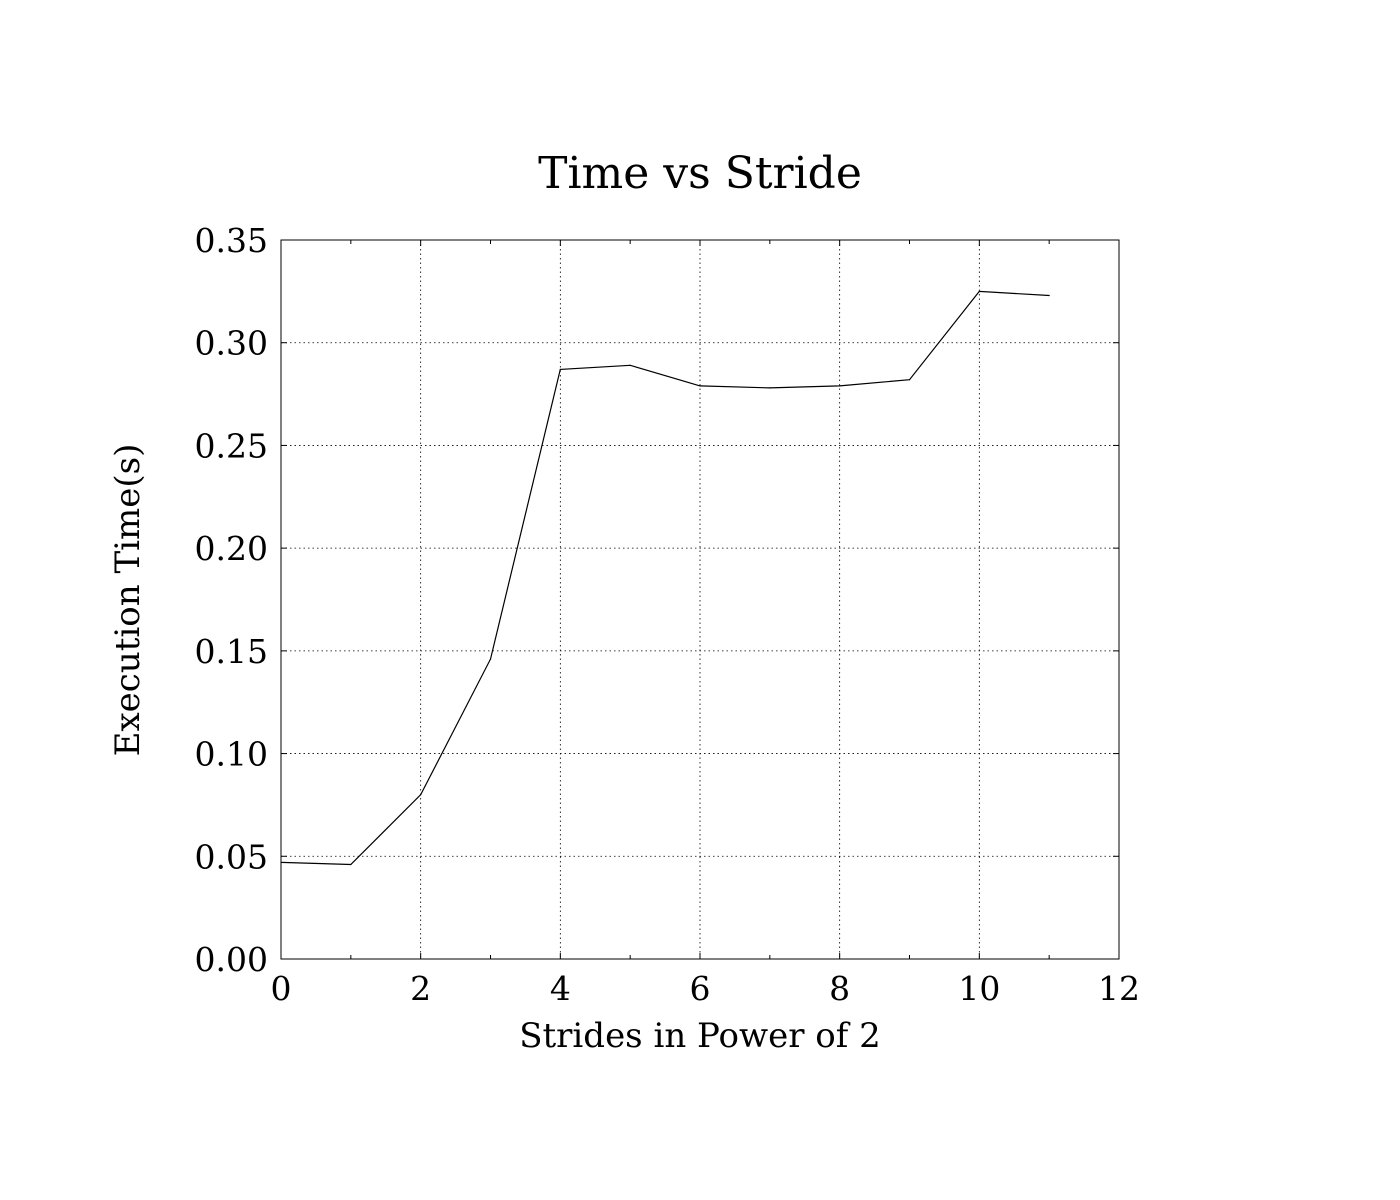  I want to click on y-tick-label: 0.30, so click(231, 343).